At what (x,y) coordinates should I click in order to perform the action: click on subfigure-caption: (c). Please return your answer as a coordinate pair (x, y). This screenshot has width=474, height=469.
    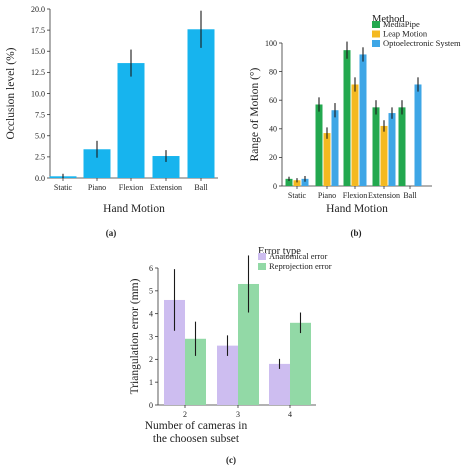
    Looking at the image, I should click on (231, 460).